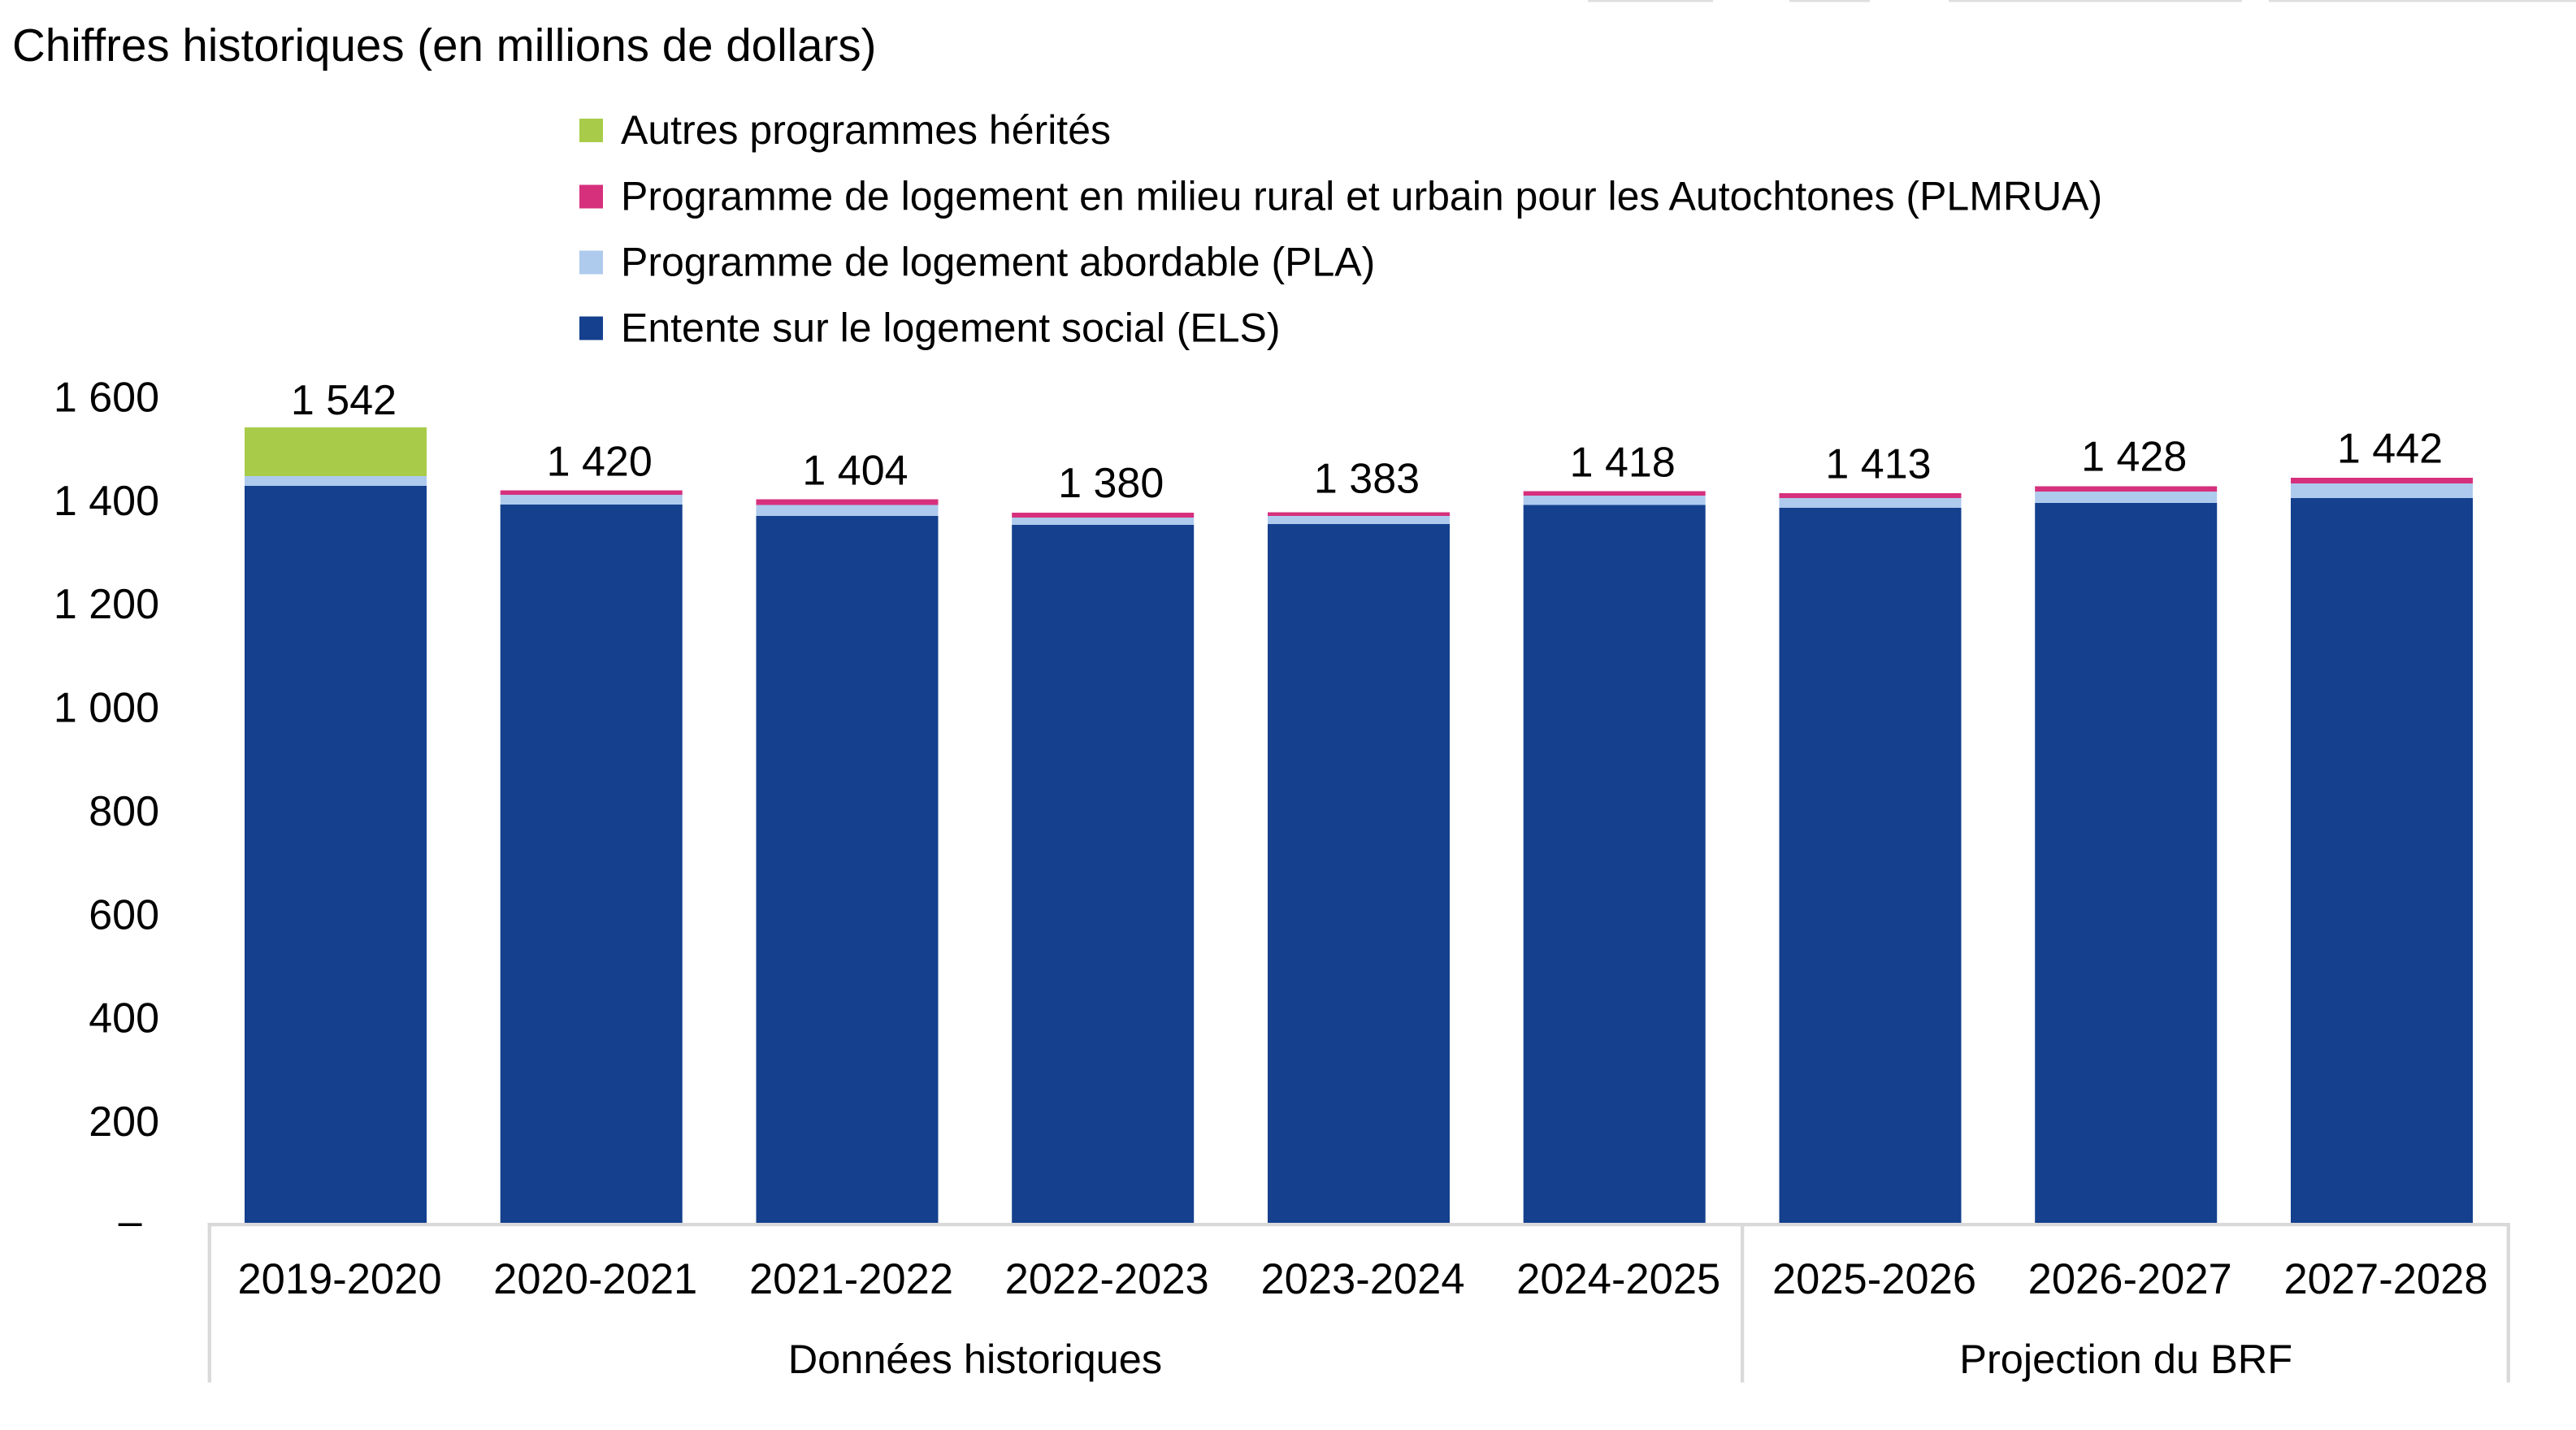  Describe the element at coordinates (344, 401) in the screenshot. I see `svg-text: 1 542` at that location.